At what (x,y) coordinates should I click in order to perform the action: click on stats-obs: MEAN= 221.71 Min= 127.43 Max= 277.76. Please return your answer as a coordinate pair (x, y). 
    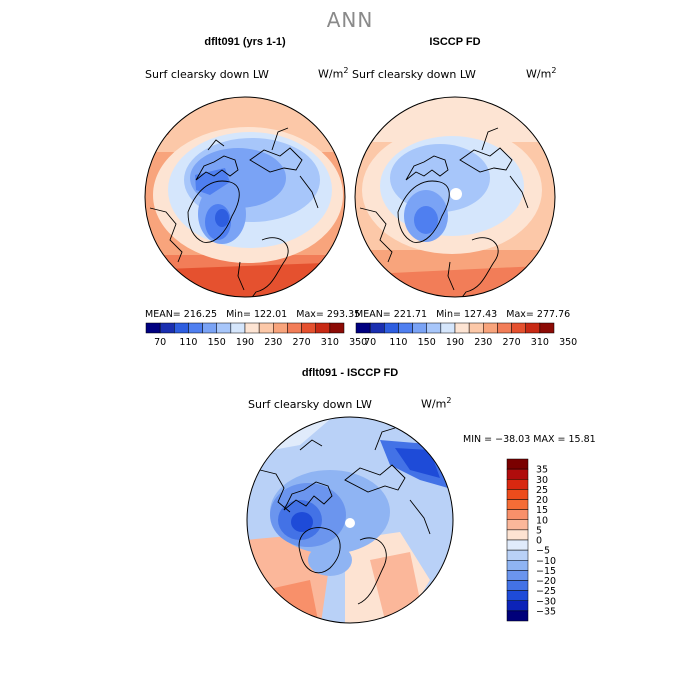
    Looking at the image, I should click on (462, 314).